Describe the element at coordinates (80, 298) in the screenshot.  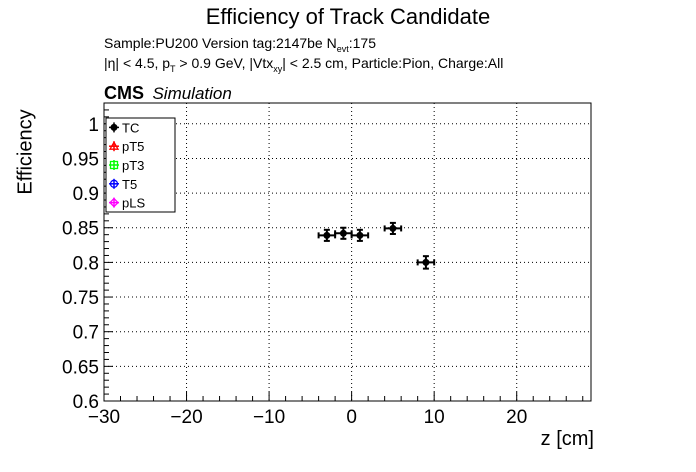
I see `y-tick-label: 0.75` at that location.